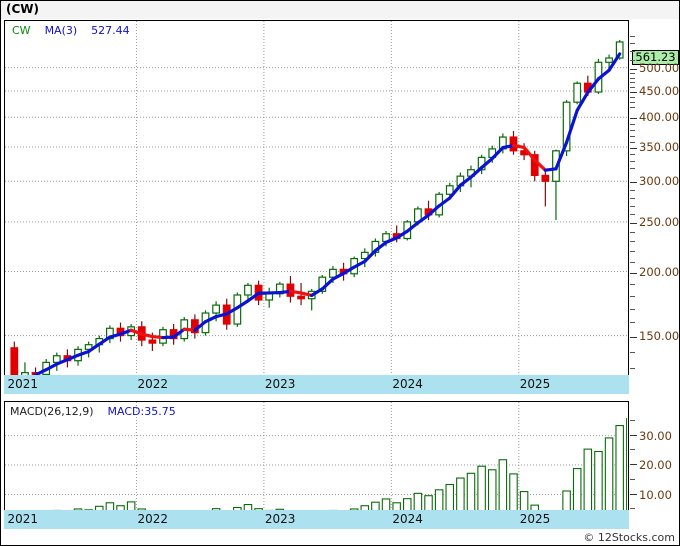 This screenshot has width=680, height=546. I want to click on macd-legend: MACD(26,12,9) MACD:35.75, so click(93, 411).